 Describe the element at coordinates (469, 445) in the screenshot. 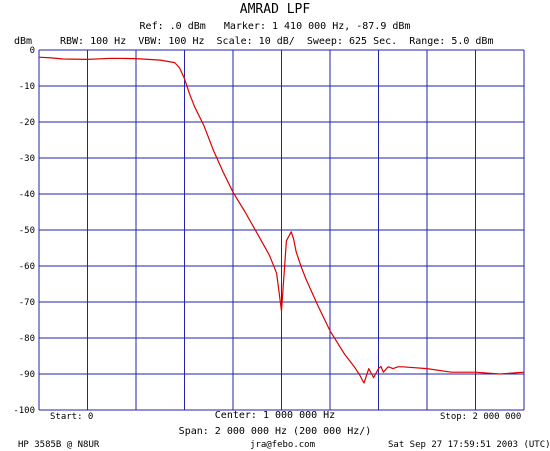

I see `date-label: Sat Sep 27 17:59:51 2003 (UTC)` at that location.